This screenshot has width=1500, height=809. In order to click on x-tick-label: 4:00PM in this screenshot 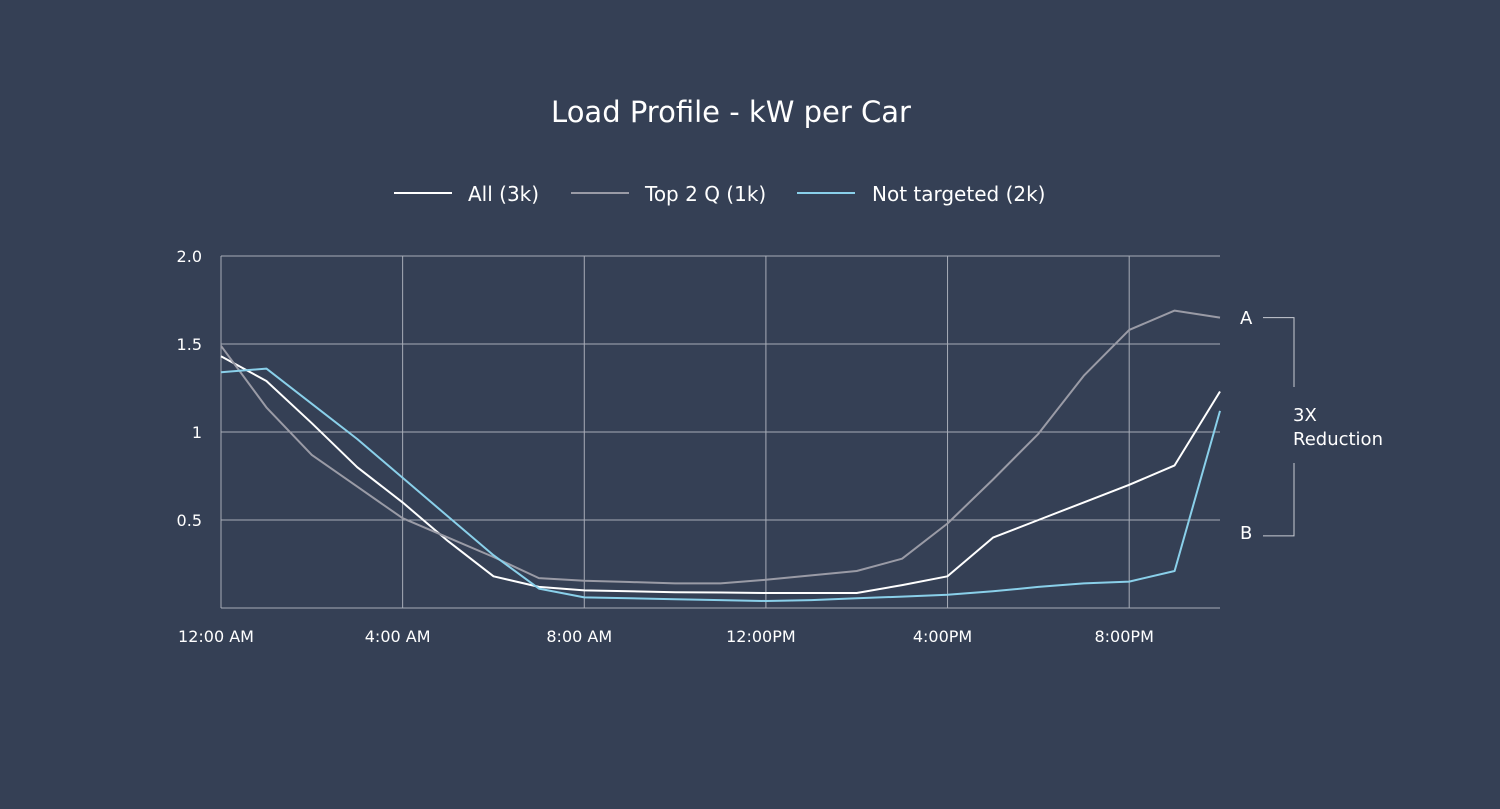, I will do `click(942, 636)`.